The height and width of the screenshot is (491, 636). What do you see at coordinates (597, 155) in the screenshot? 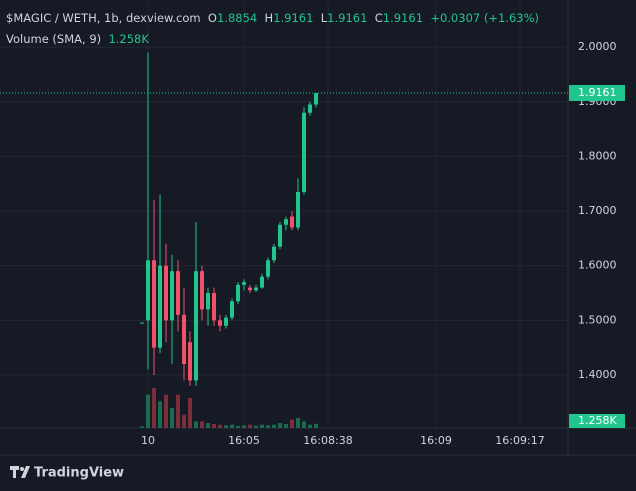
I see `y-tick-label: 1.8000` at bounding box center [597, 155].